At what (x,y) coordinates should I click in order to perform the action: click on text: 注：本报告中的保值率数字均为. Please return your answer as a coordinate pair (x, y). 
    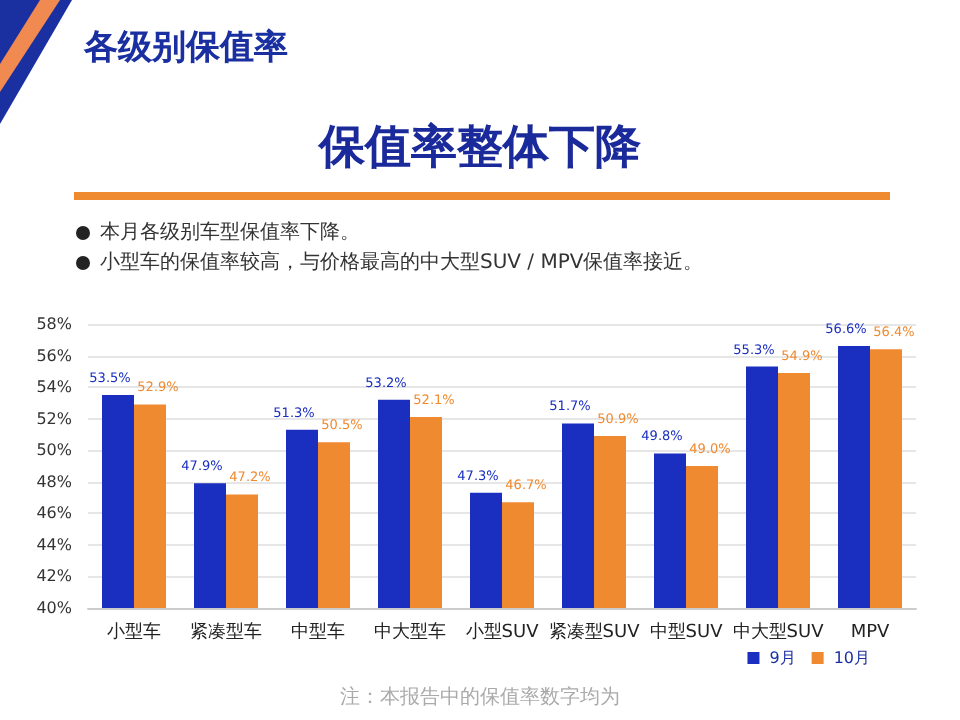
    Looking at the image, I should click on (480, 697).